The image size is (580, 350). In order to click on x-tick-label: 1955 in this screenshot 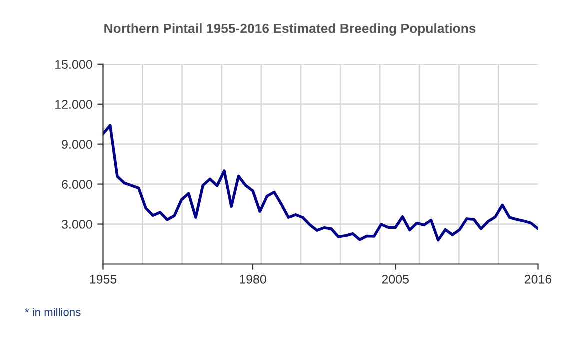, I will do `click(103, 279)`.